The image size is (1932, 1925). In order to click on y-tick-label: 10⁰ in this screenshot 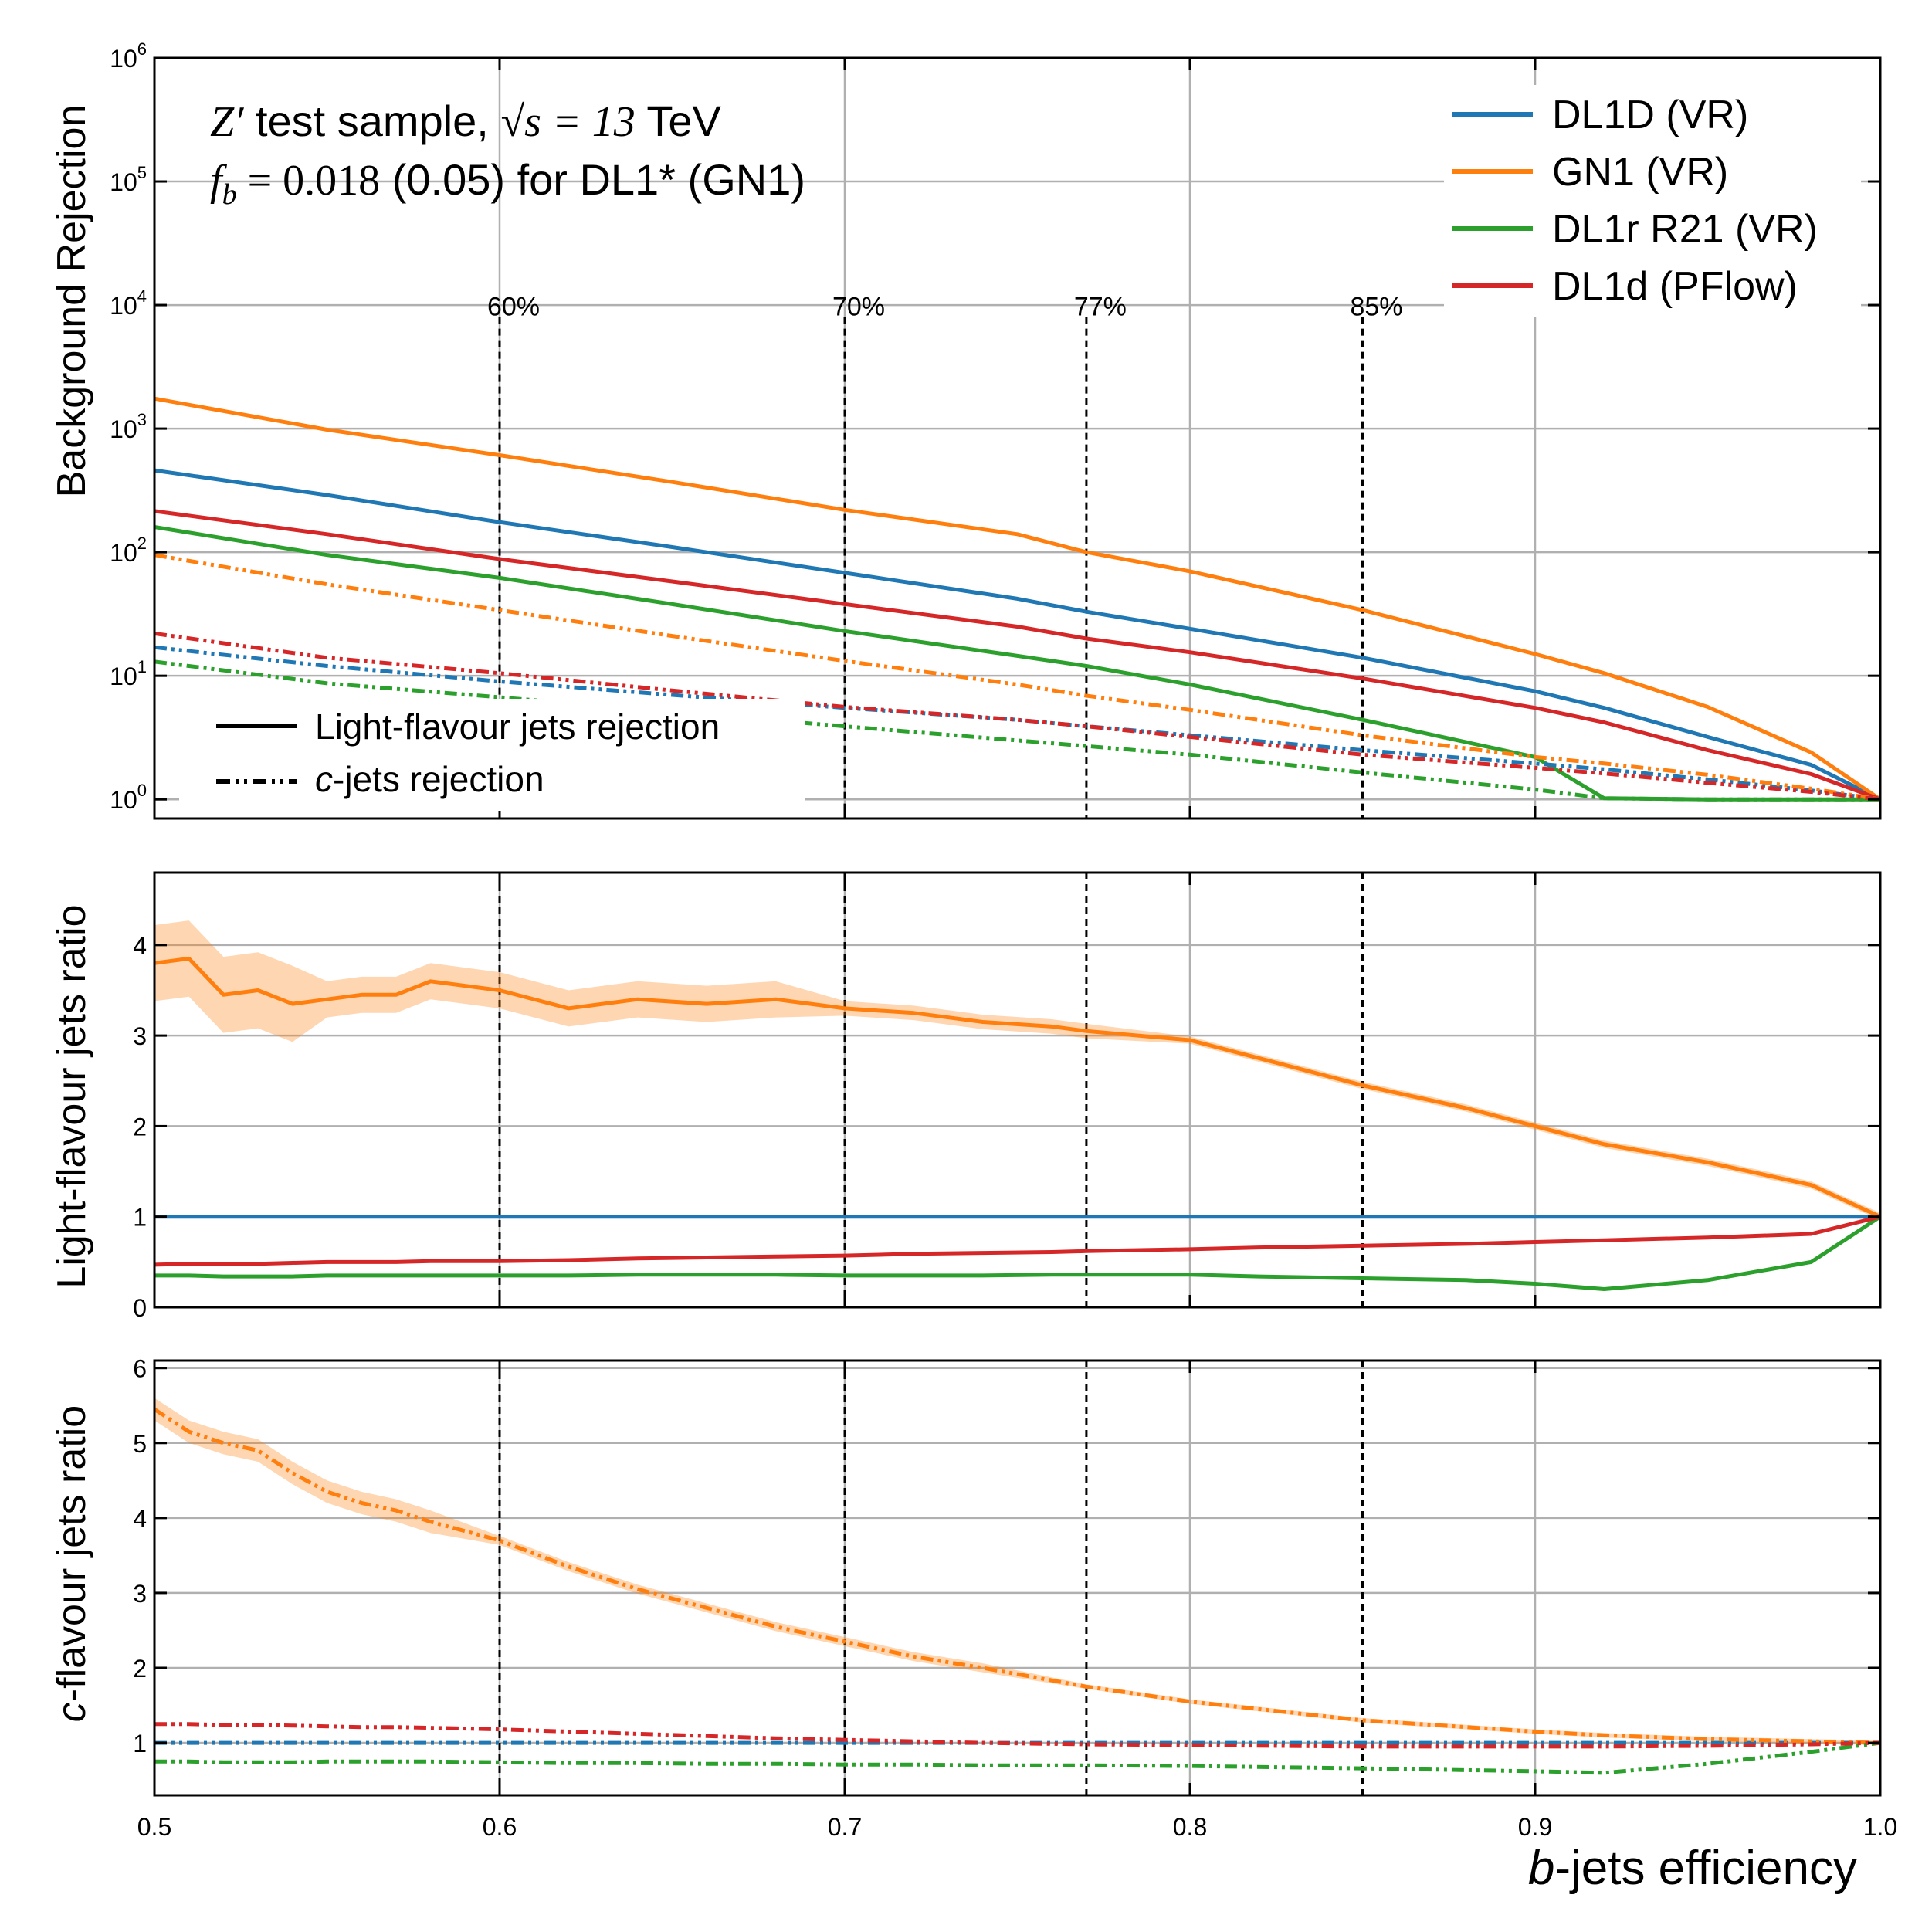, I will do `click(128, 797)`.